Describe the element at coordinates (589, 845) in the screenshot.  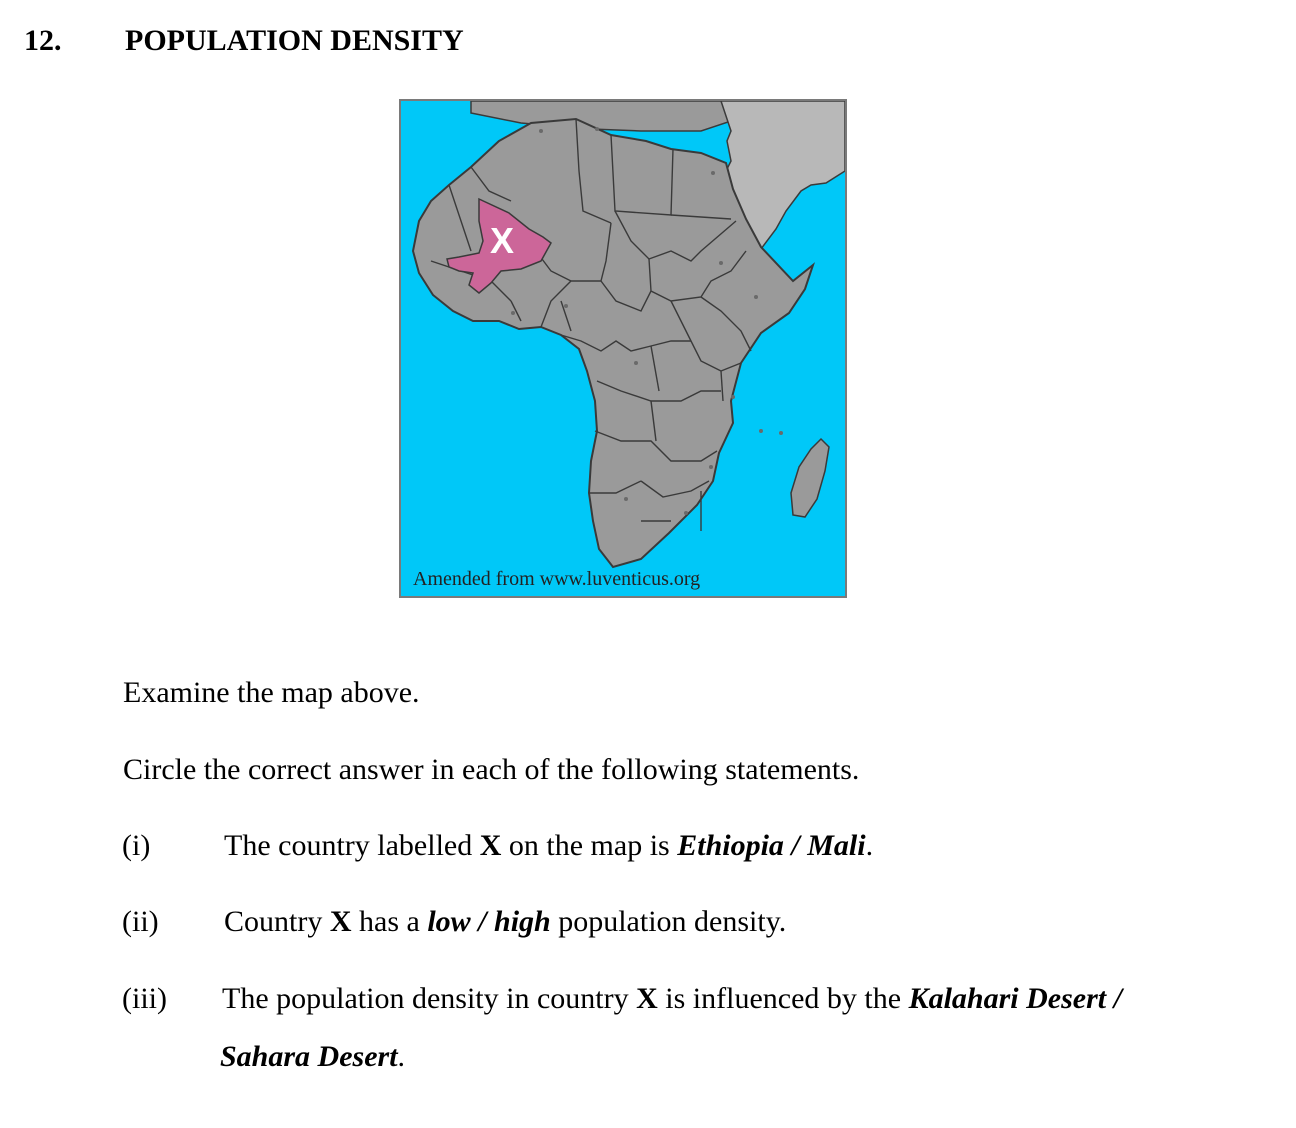
I see `statement-1-mid: on the map is` at that location.